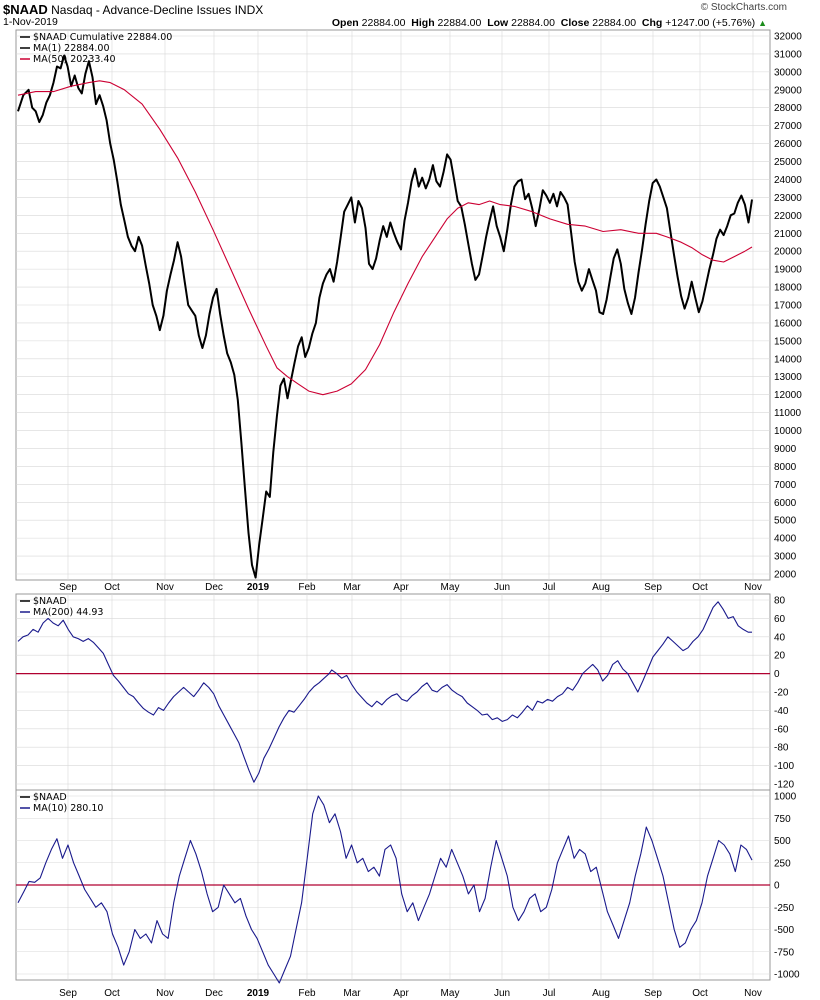 This screenshot has height=1000, width=820. Describe the element at coordinates (788, 288) in the screenshot. I see `y-tick-label: 18000` at that location.